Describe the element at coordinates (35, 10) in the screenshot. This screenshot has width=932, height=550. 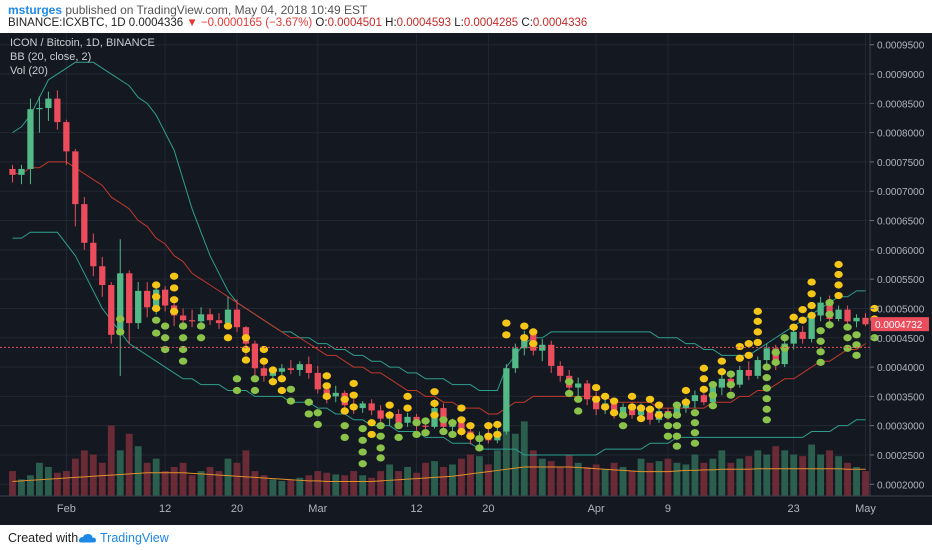
I see `author-link: msturges` at that location.